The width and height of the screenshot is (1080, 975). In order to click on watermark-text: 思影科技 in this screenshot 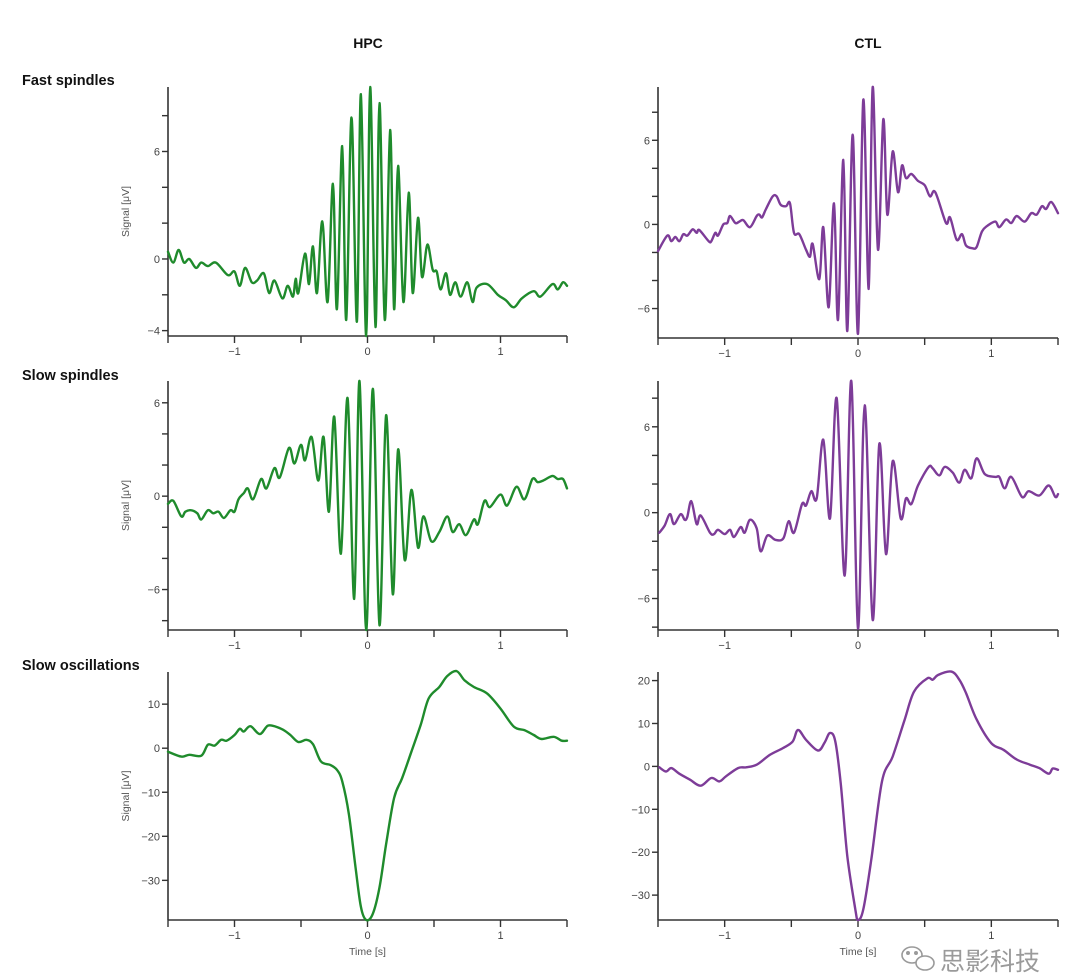, I will do `click(990, 961)`.